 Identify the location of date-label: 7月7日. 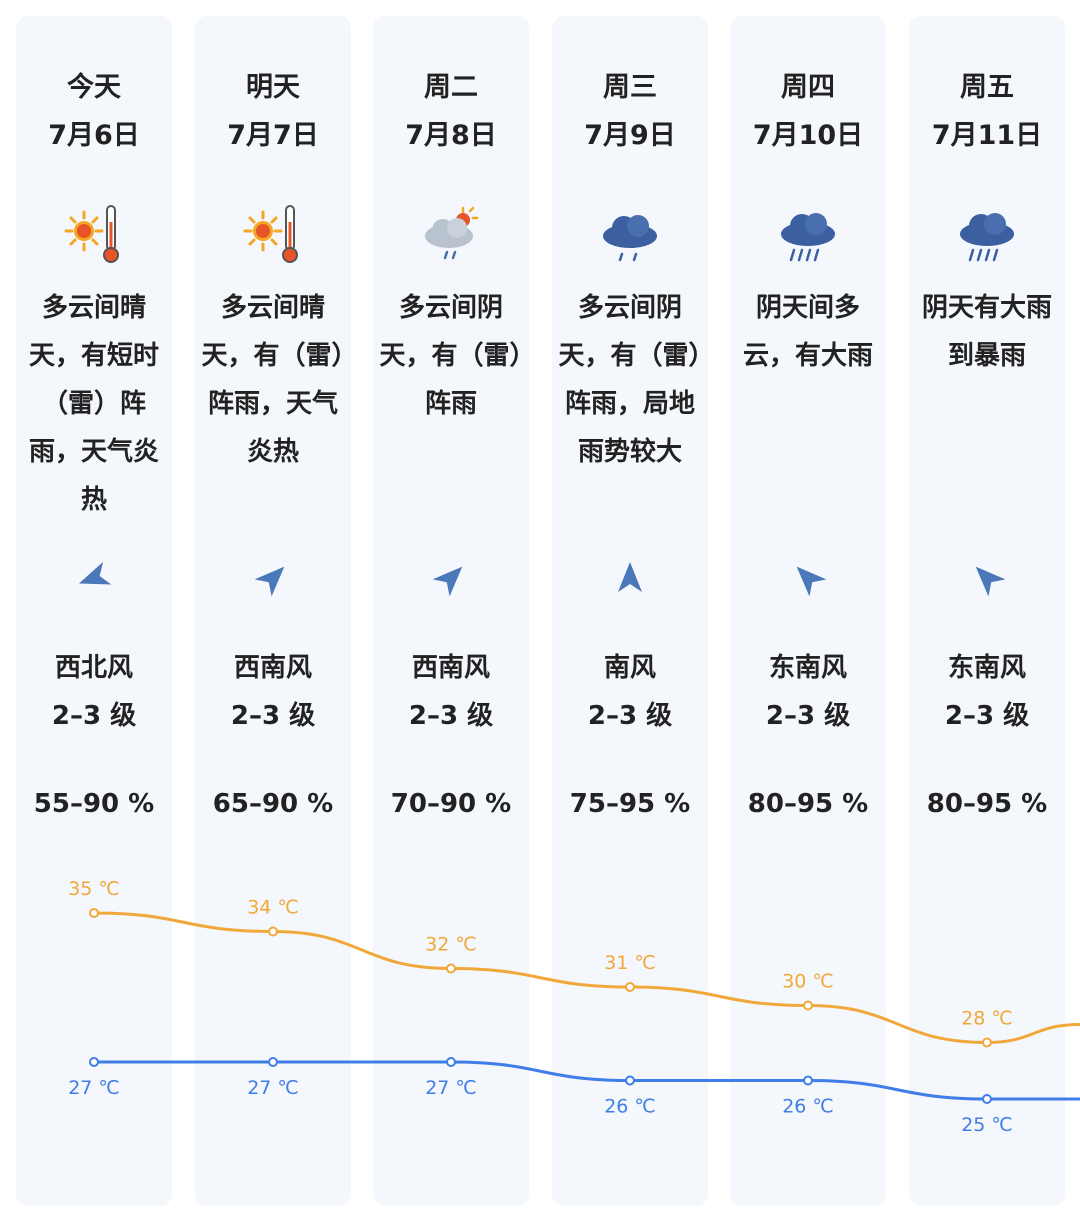
(273, 135).